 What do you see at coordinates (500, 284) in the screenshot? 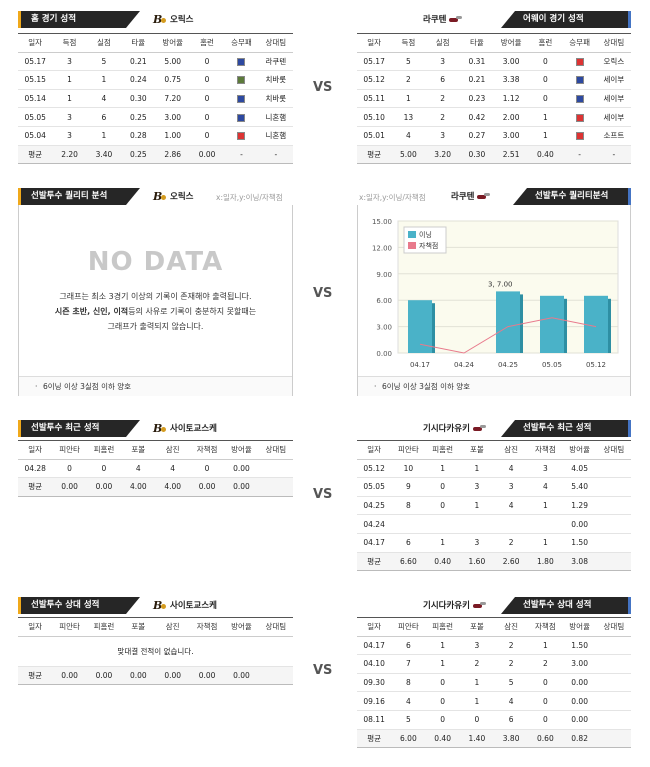
I see `data-annotation: 3, 7.00` at bounding box center [500, 284].